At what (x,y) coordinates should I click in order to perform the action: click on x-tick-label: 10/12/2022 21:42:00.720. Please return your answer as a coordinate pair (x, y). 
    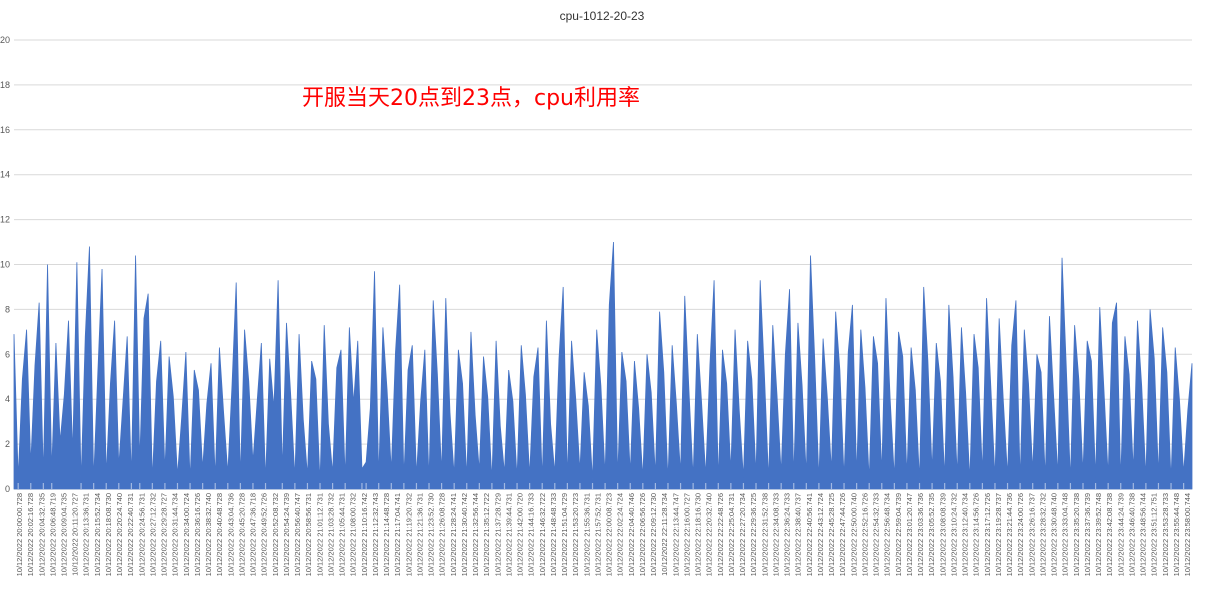
    Looking at the image, I should click on (520, 534).